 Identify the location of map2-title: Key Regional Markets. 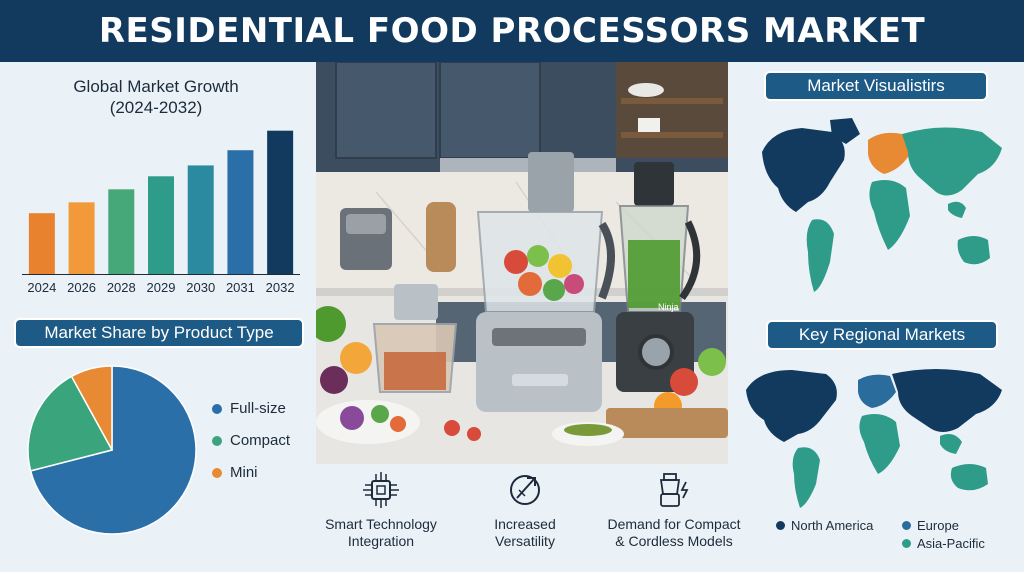
(882, 334).